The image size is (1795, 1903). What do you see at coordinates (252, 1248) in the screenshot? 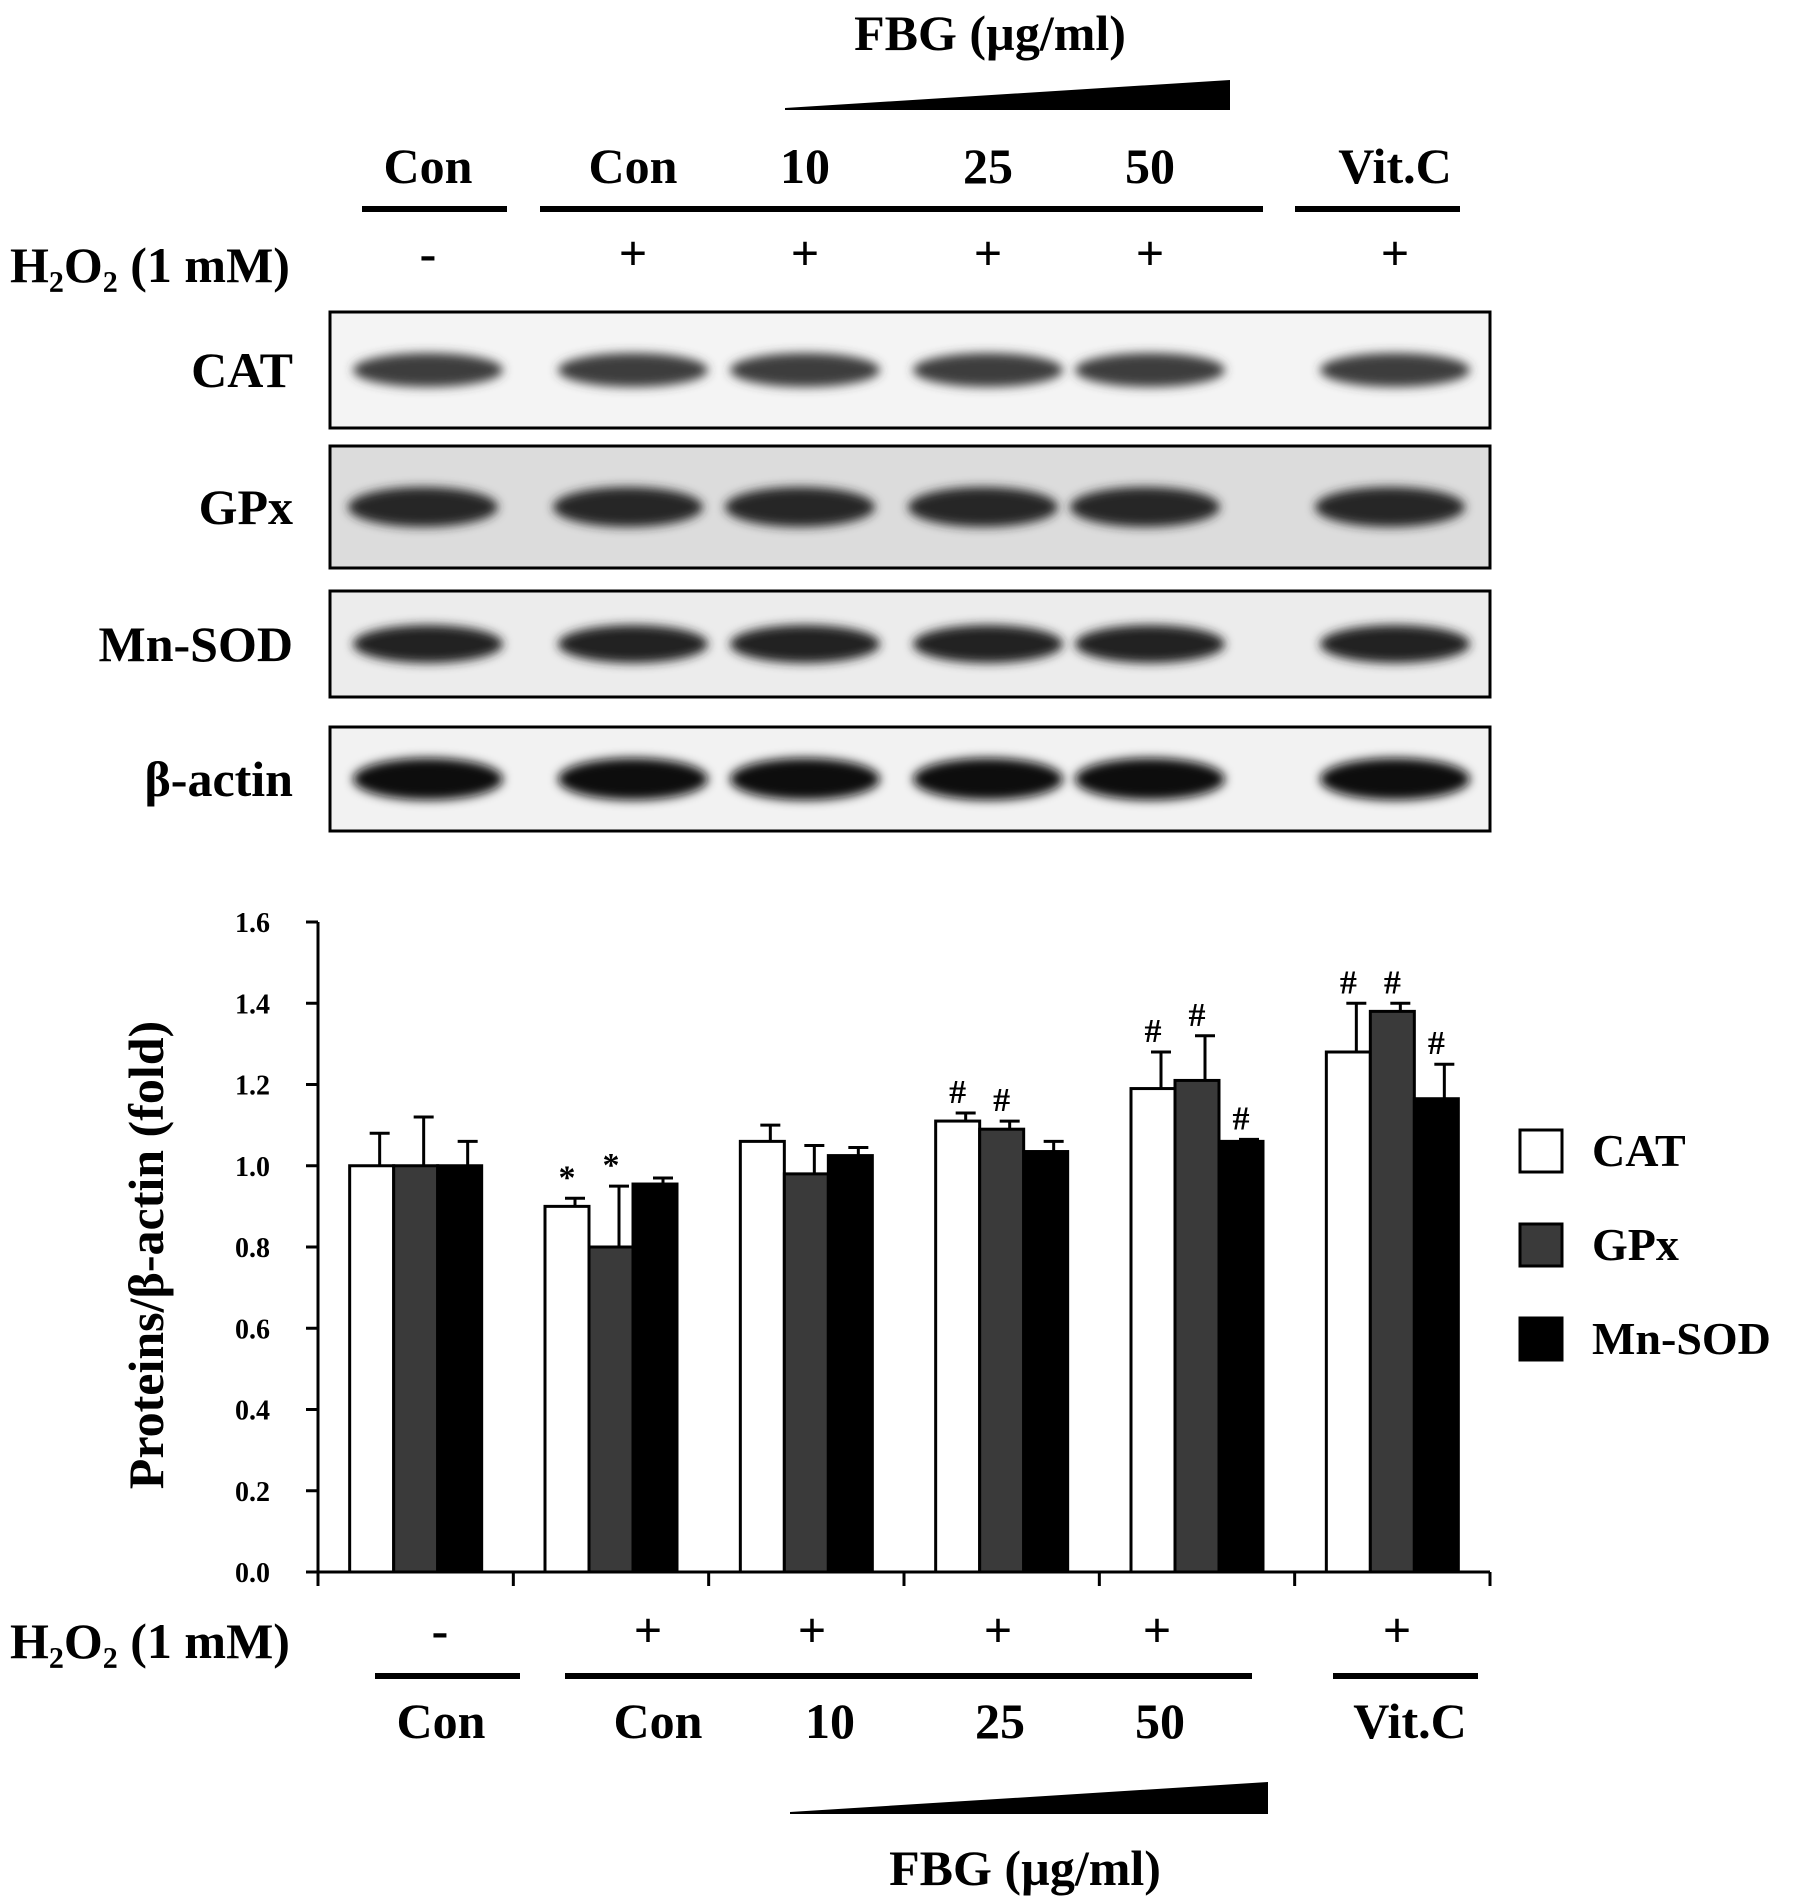
I see `y-tick-label: 0.8` at bounding box center [252, 1248].